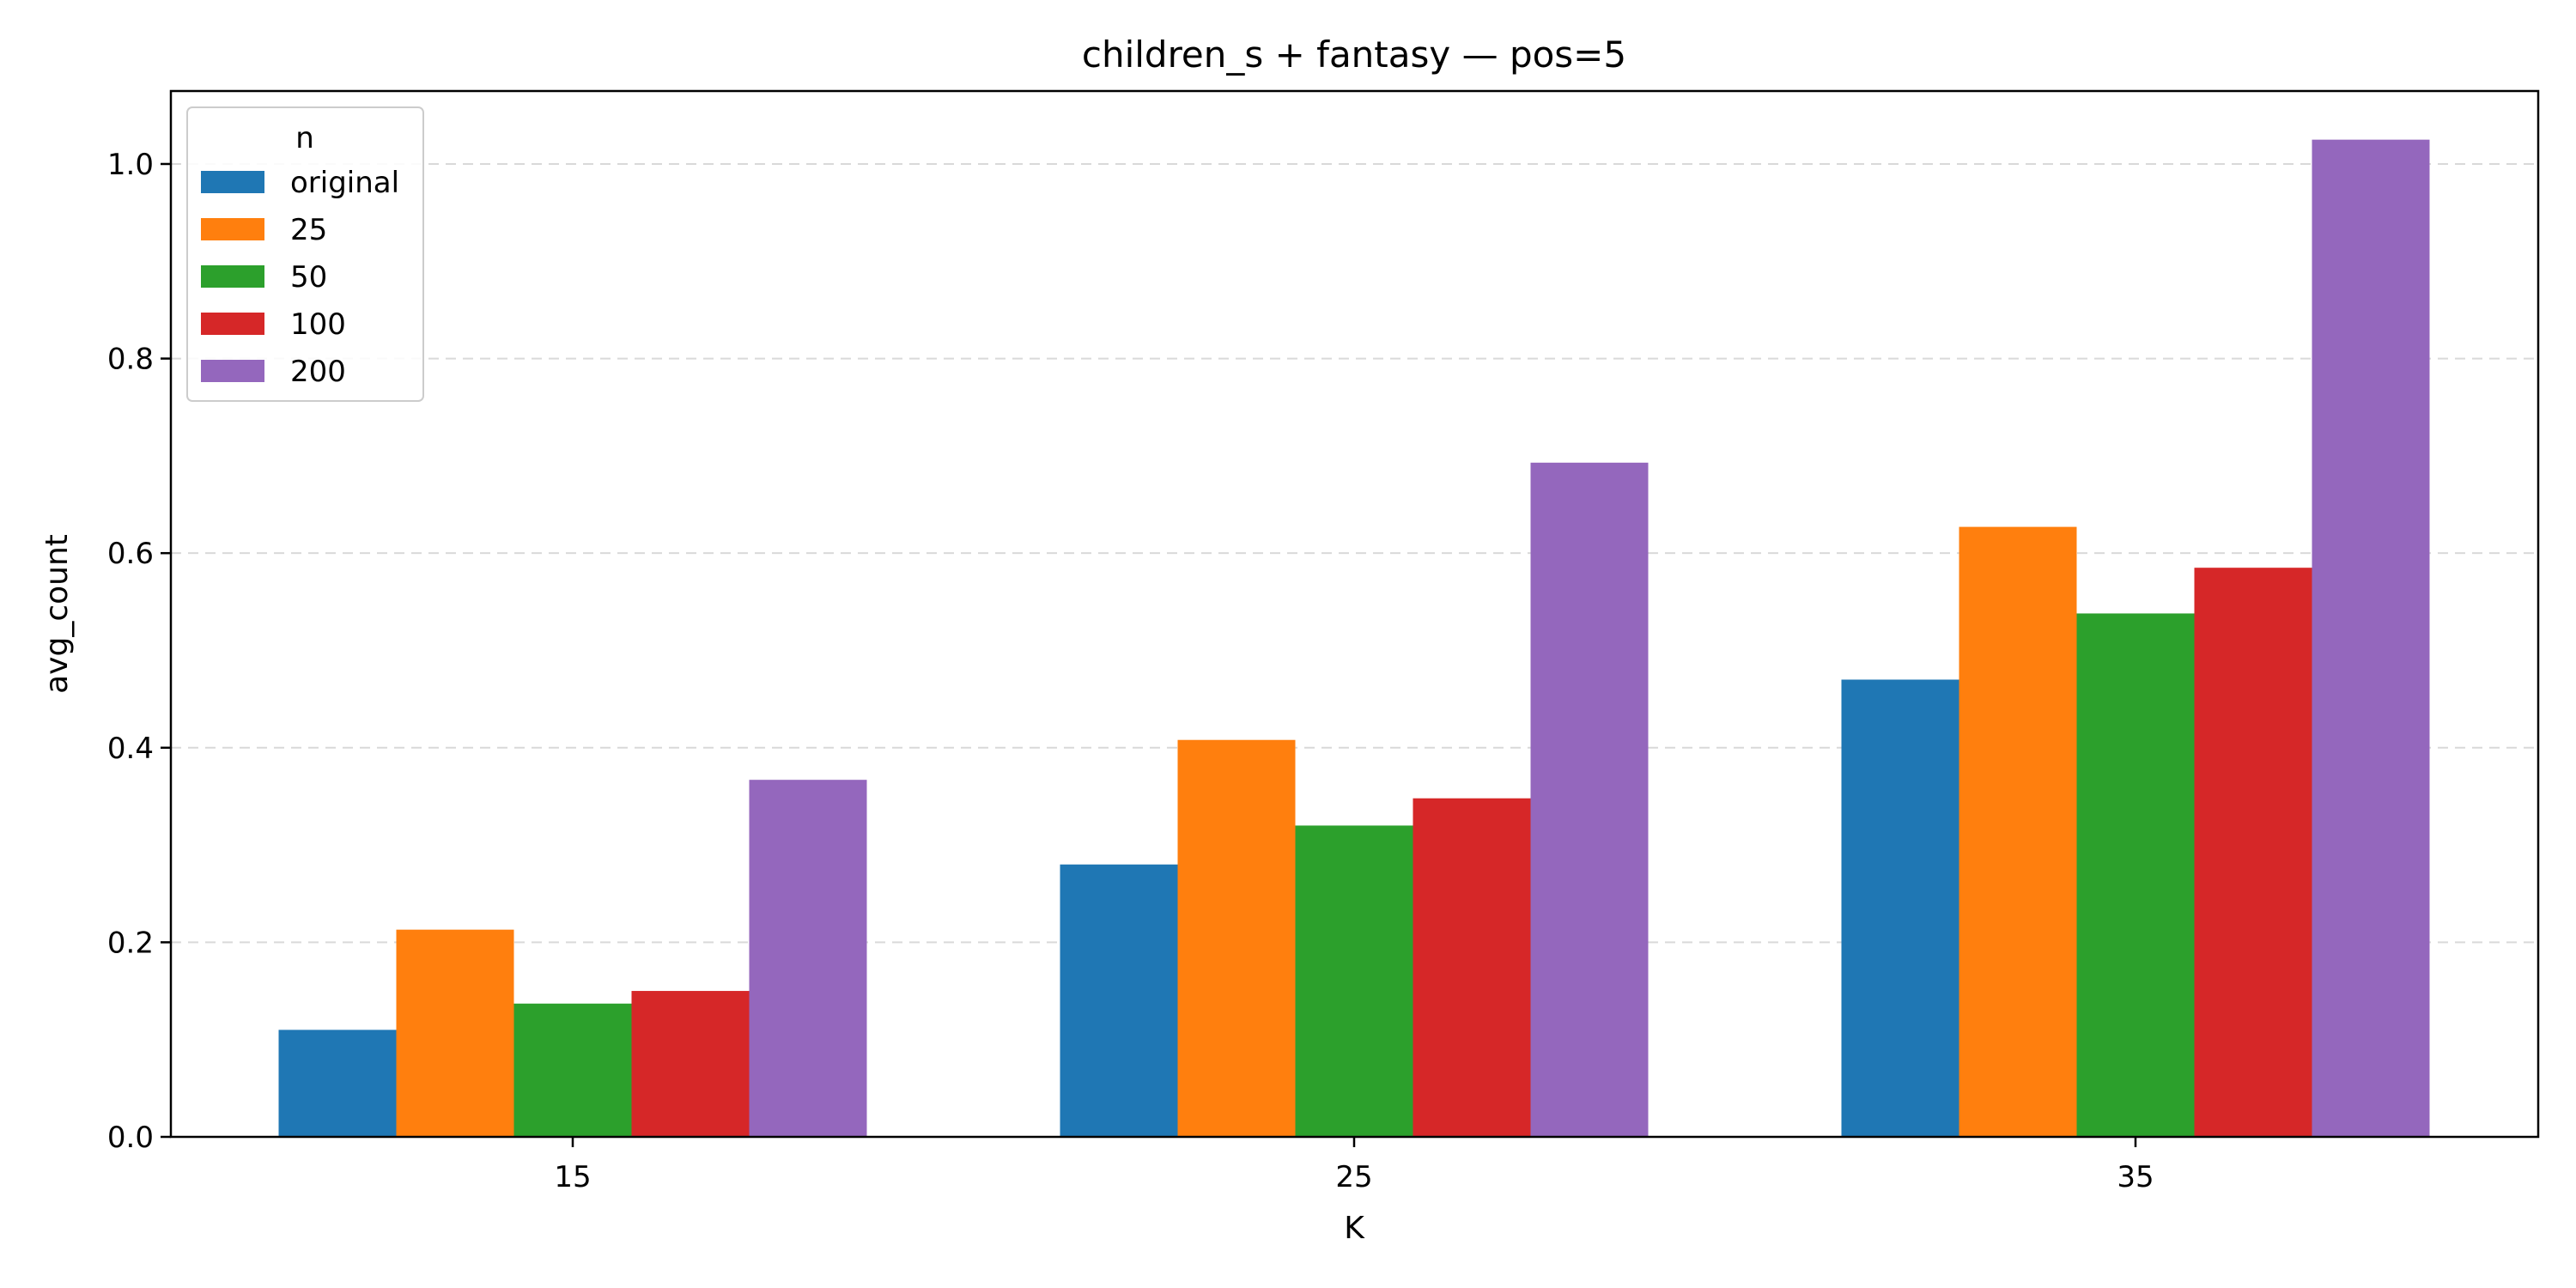 This screenshot has height=1288, width=2576. I want to click on y-tick-label: 0.6, so click(130, 554).